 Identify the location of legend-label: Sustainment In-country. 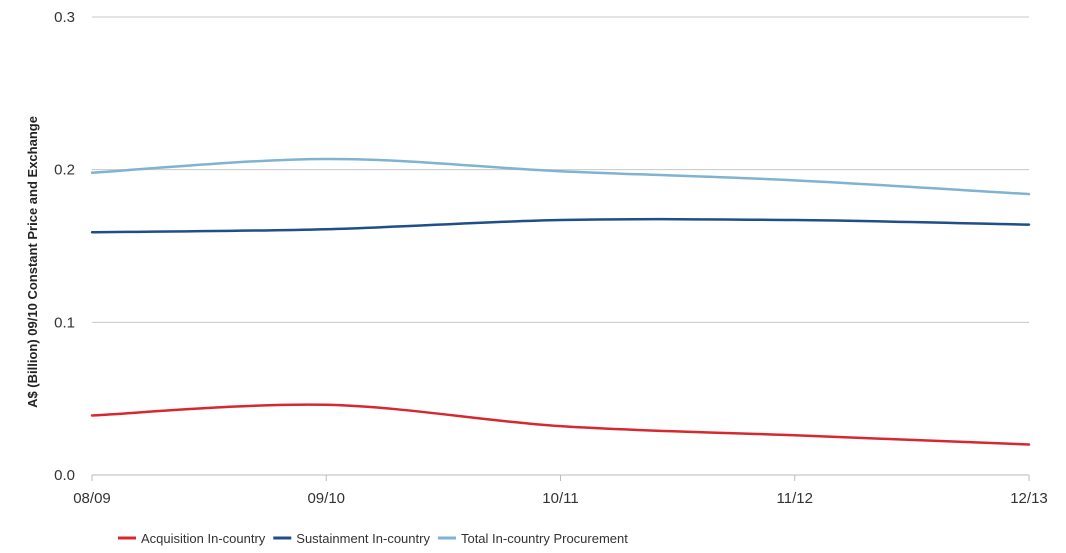
(363, 538).